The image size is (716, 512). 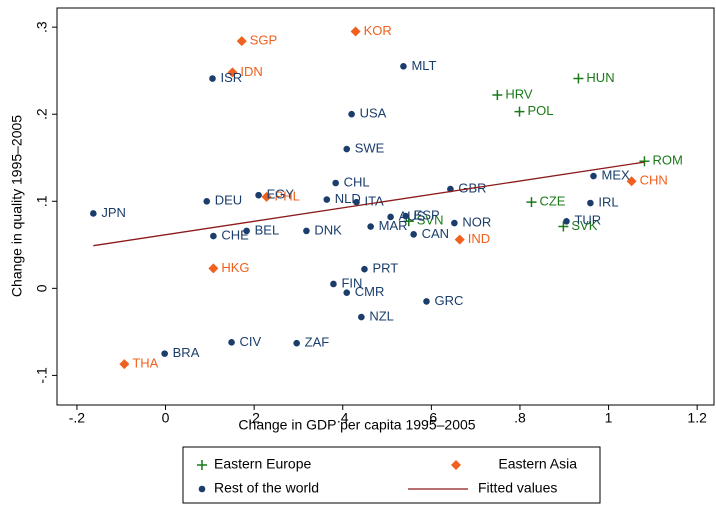 I want to click on point-label: SGP, so click(x=263, y=40).